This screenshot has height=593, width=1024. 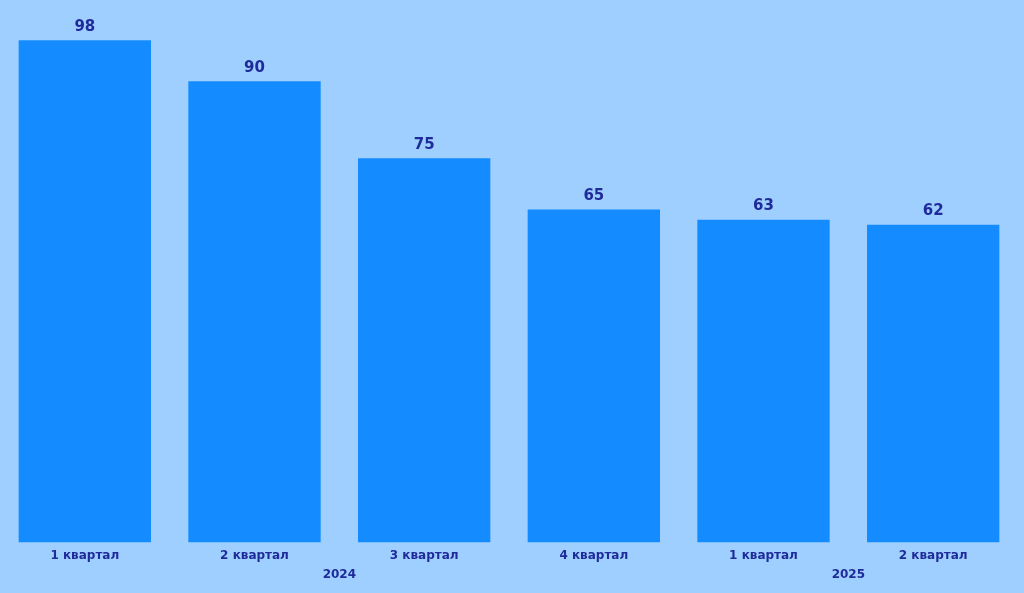 What do you see at coordinates (424, 554) in the screenshot?
I see `x-tick-label: 3 квартал` at bounding box center [424, 554].